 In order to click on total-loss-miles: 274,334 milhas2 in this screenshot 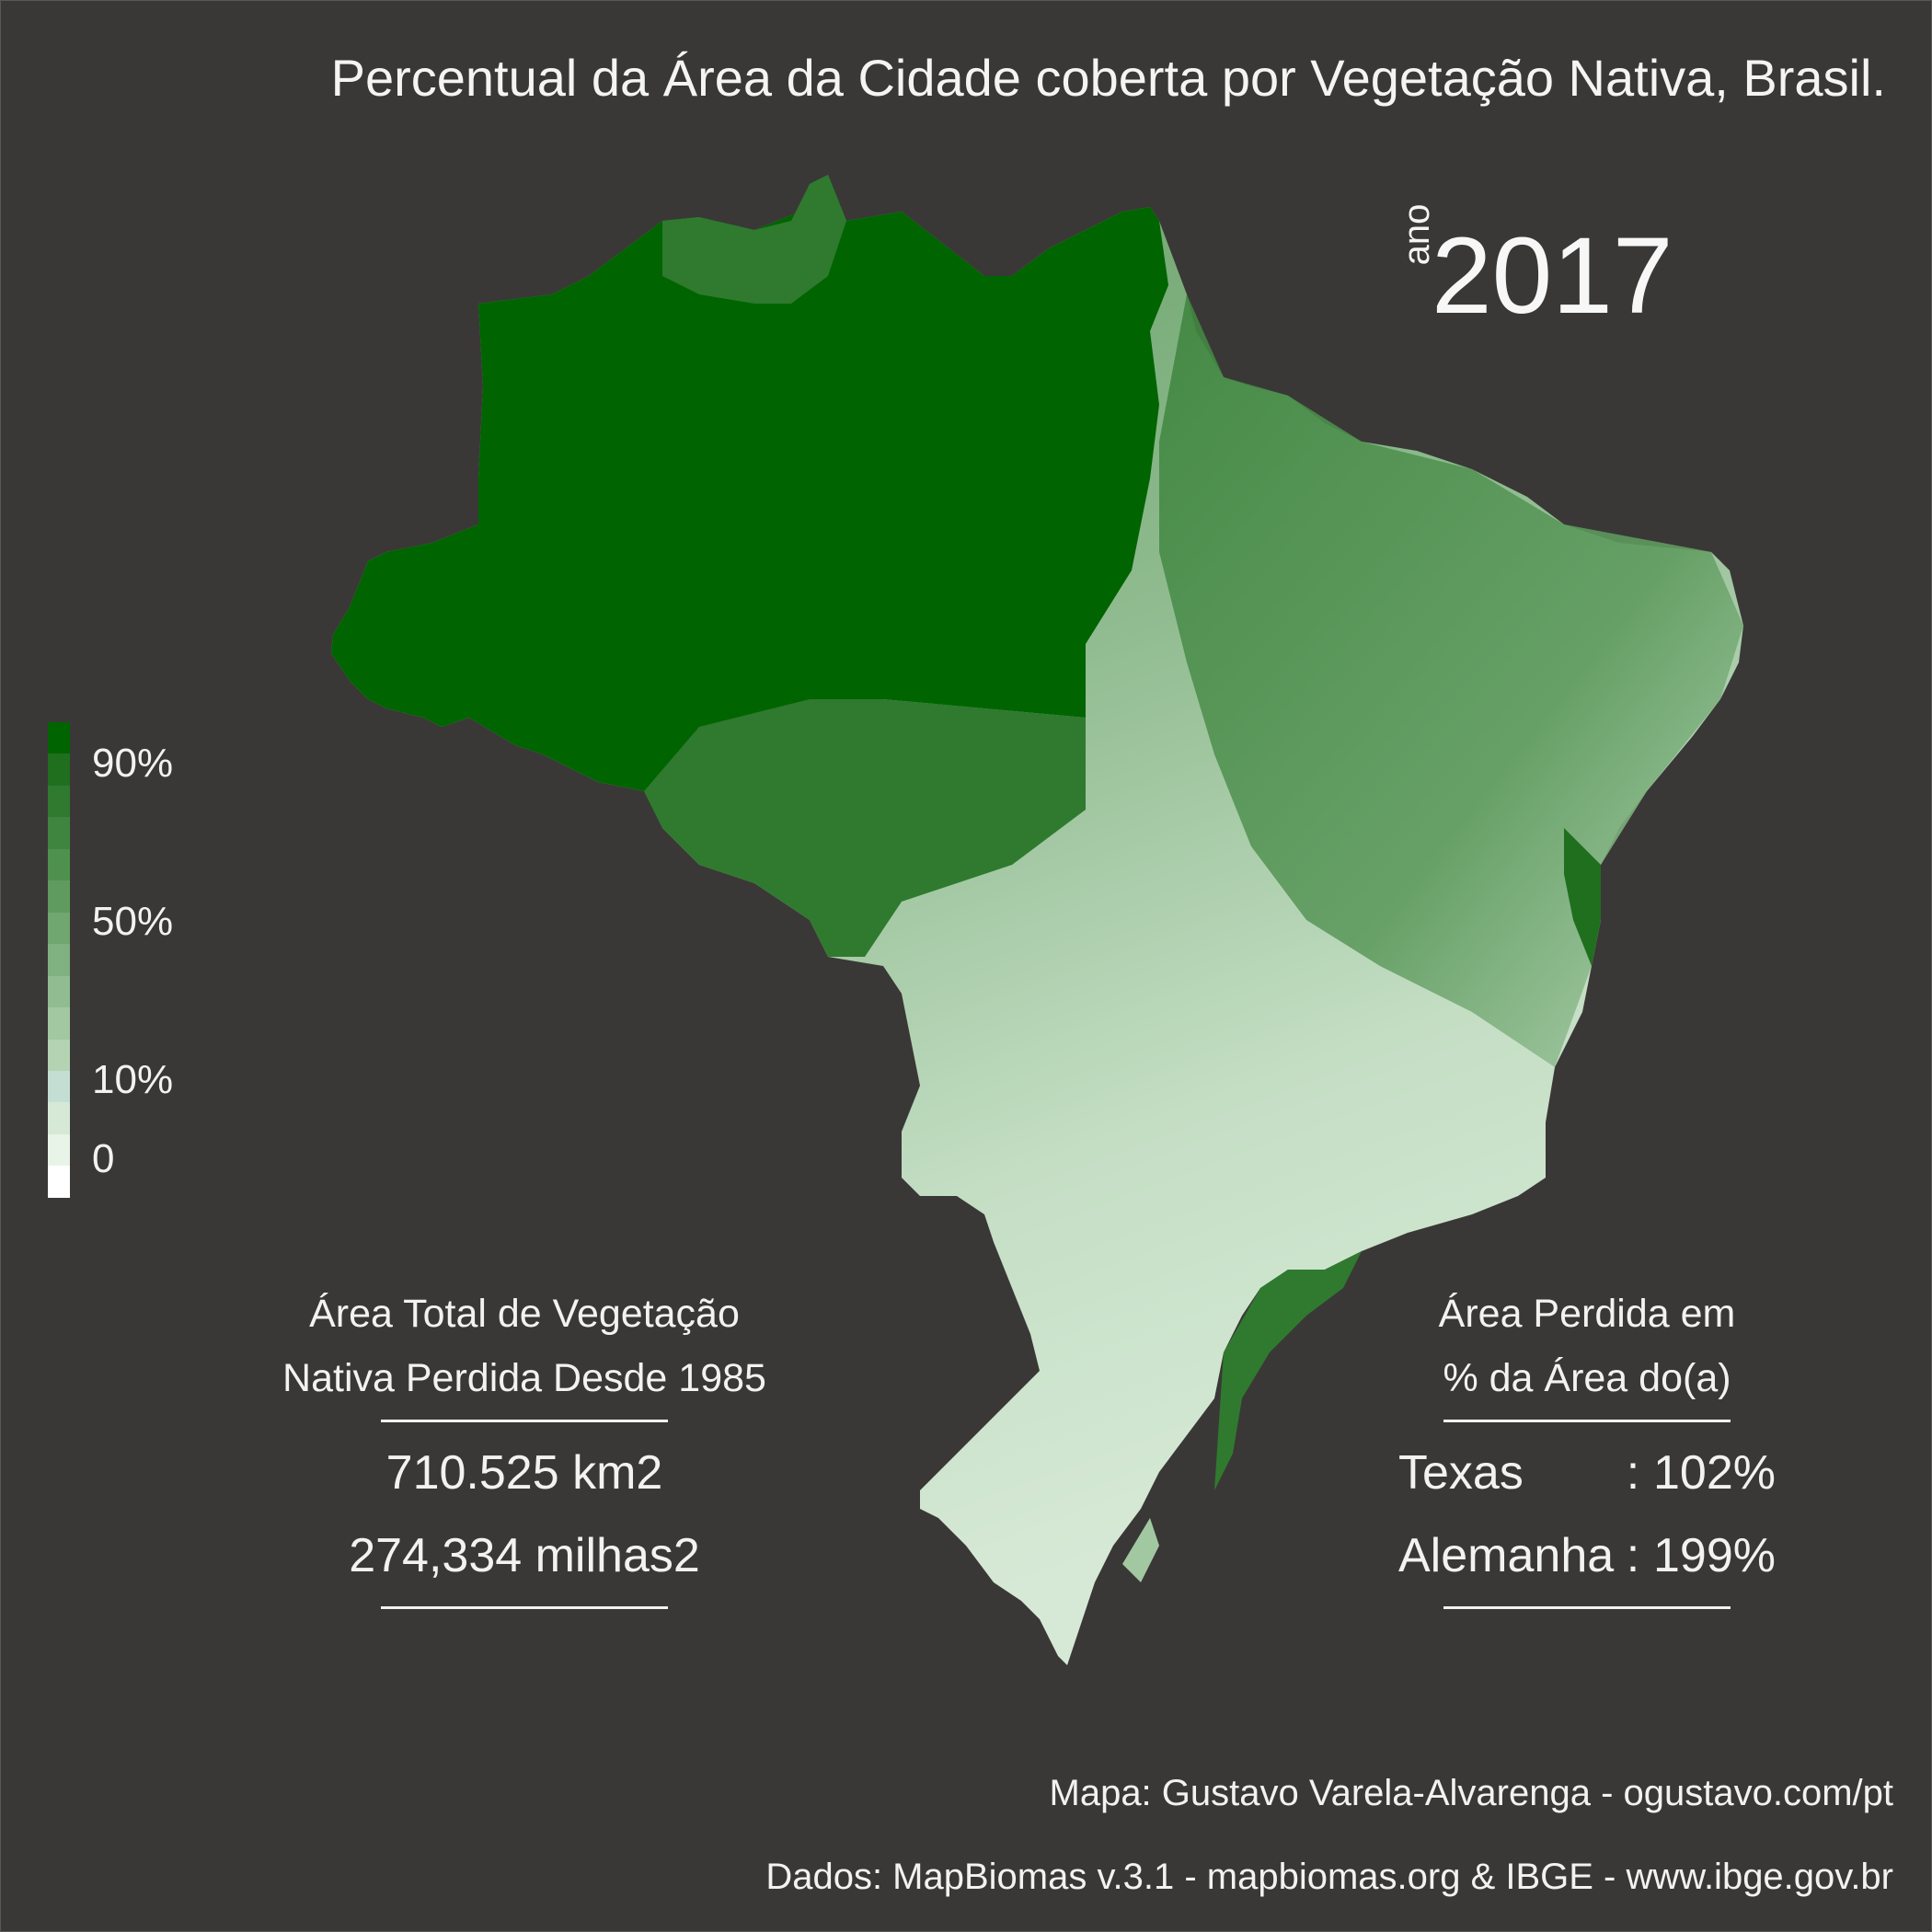, I will do `click(524, 1555)`.